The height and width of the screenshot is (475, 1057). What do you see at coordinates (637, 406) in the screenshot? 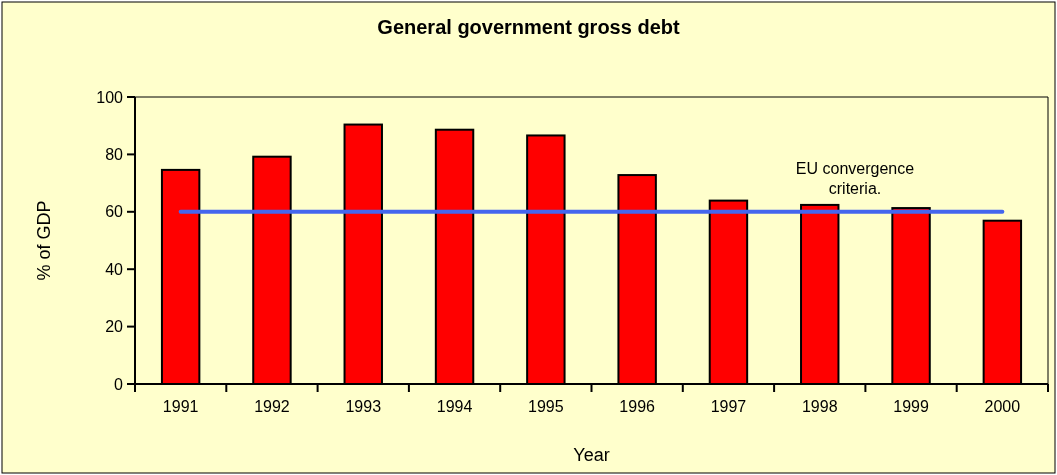
I see `x-tick-label: 1996` at bounding box center [637, 406].